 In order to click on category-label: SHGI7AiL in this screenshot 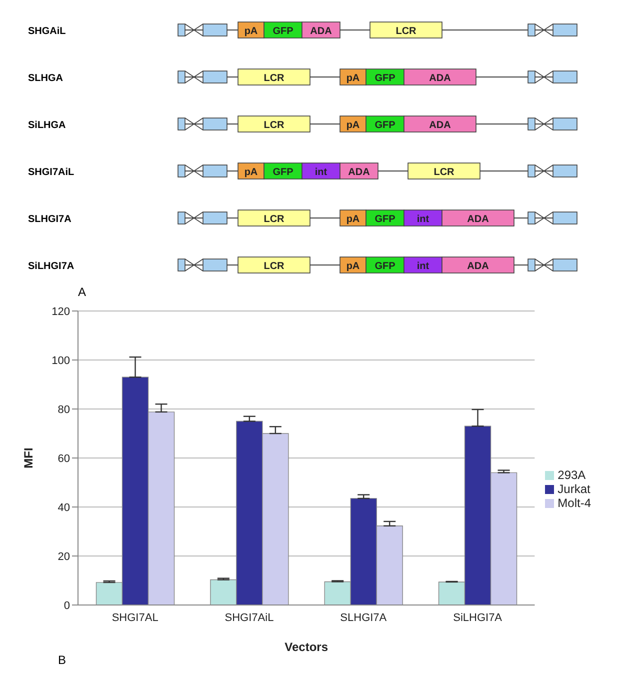, I will do `click(51, 172)`.